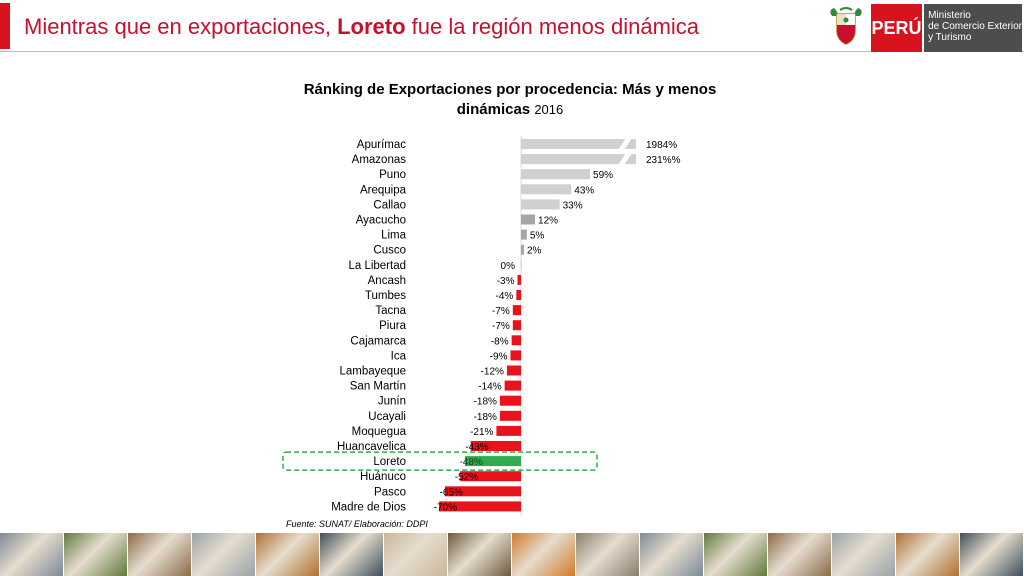 This screenshot has width=1024, height=576. What do you see at coordinates (373, 372) in the screenshot?
I see `category-label: Lambayeque` at bounding box center [373, 372].